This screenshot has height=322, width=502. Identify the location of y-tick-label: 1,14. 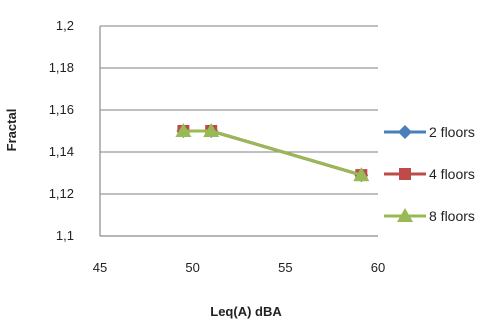
(61, 151).